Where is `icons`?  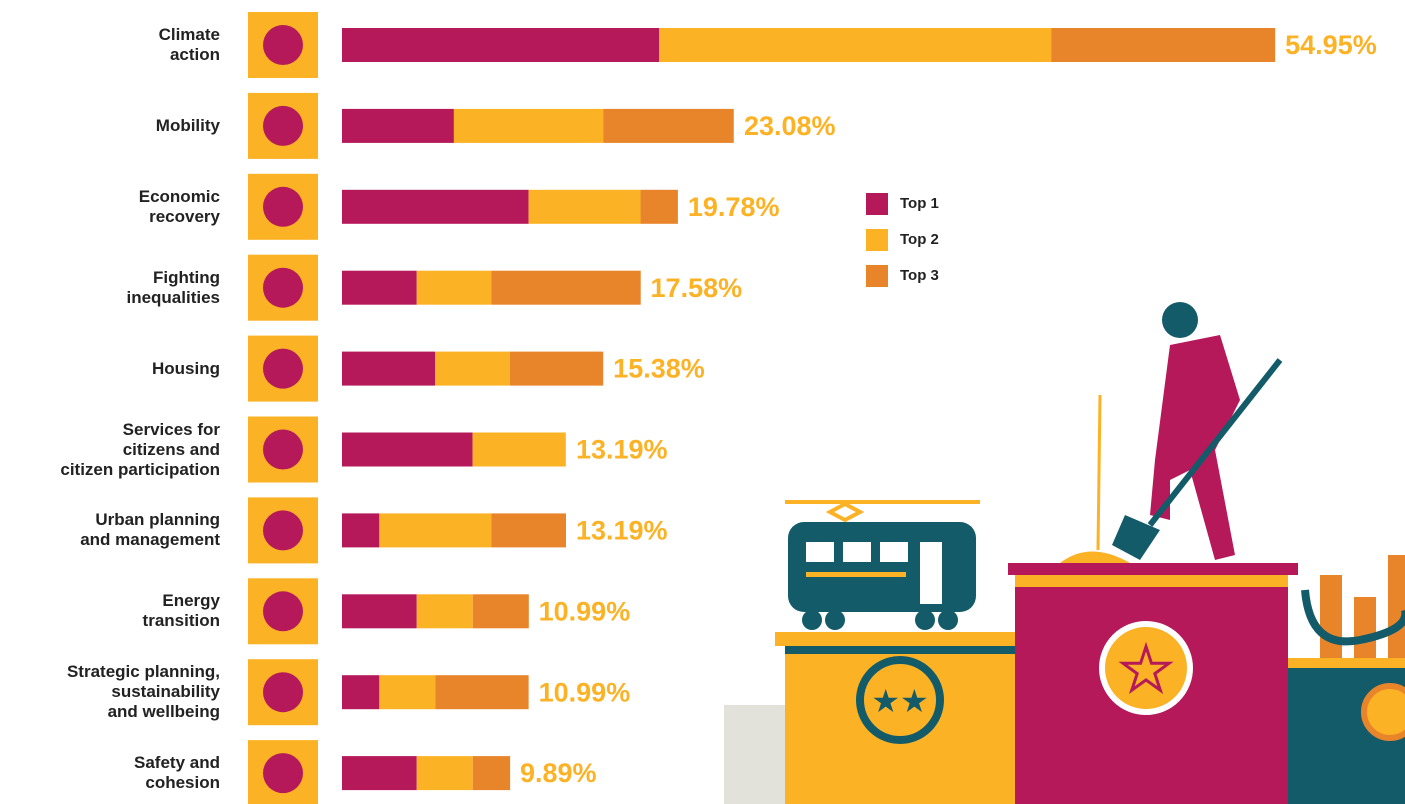
icons is located at coordinates (283, 408).